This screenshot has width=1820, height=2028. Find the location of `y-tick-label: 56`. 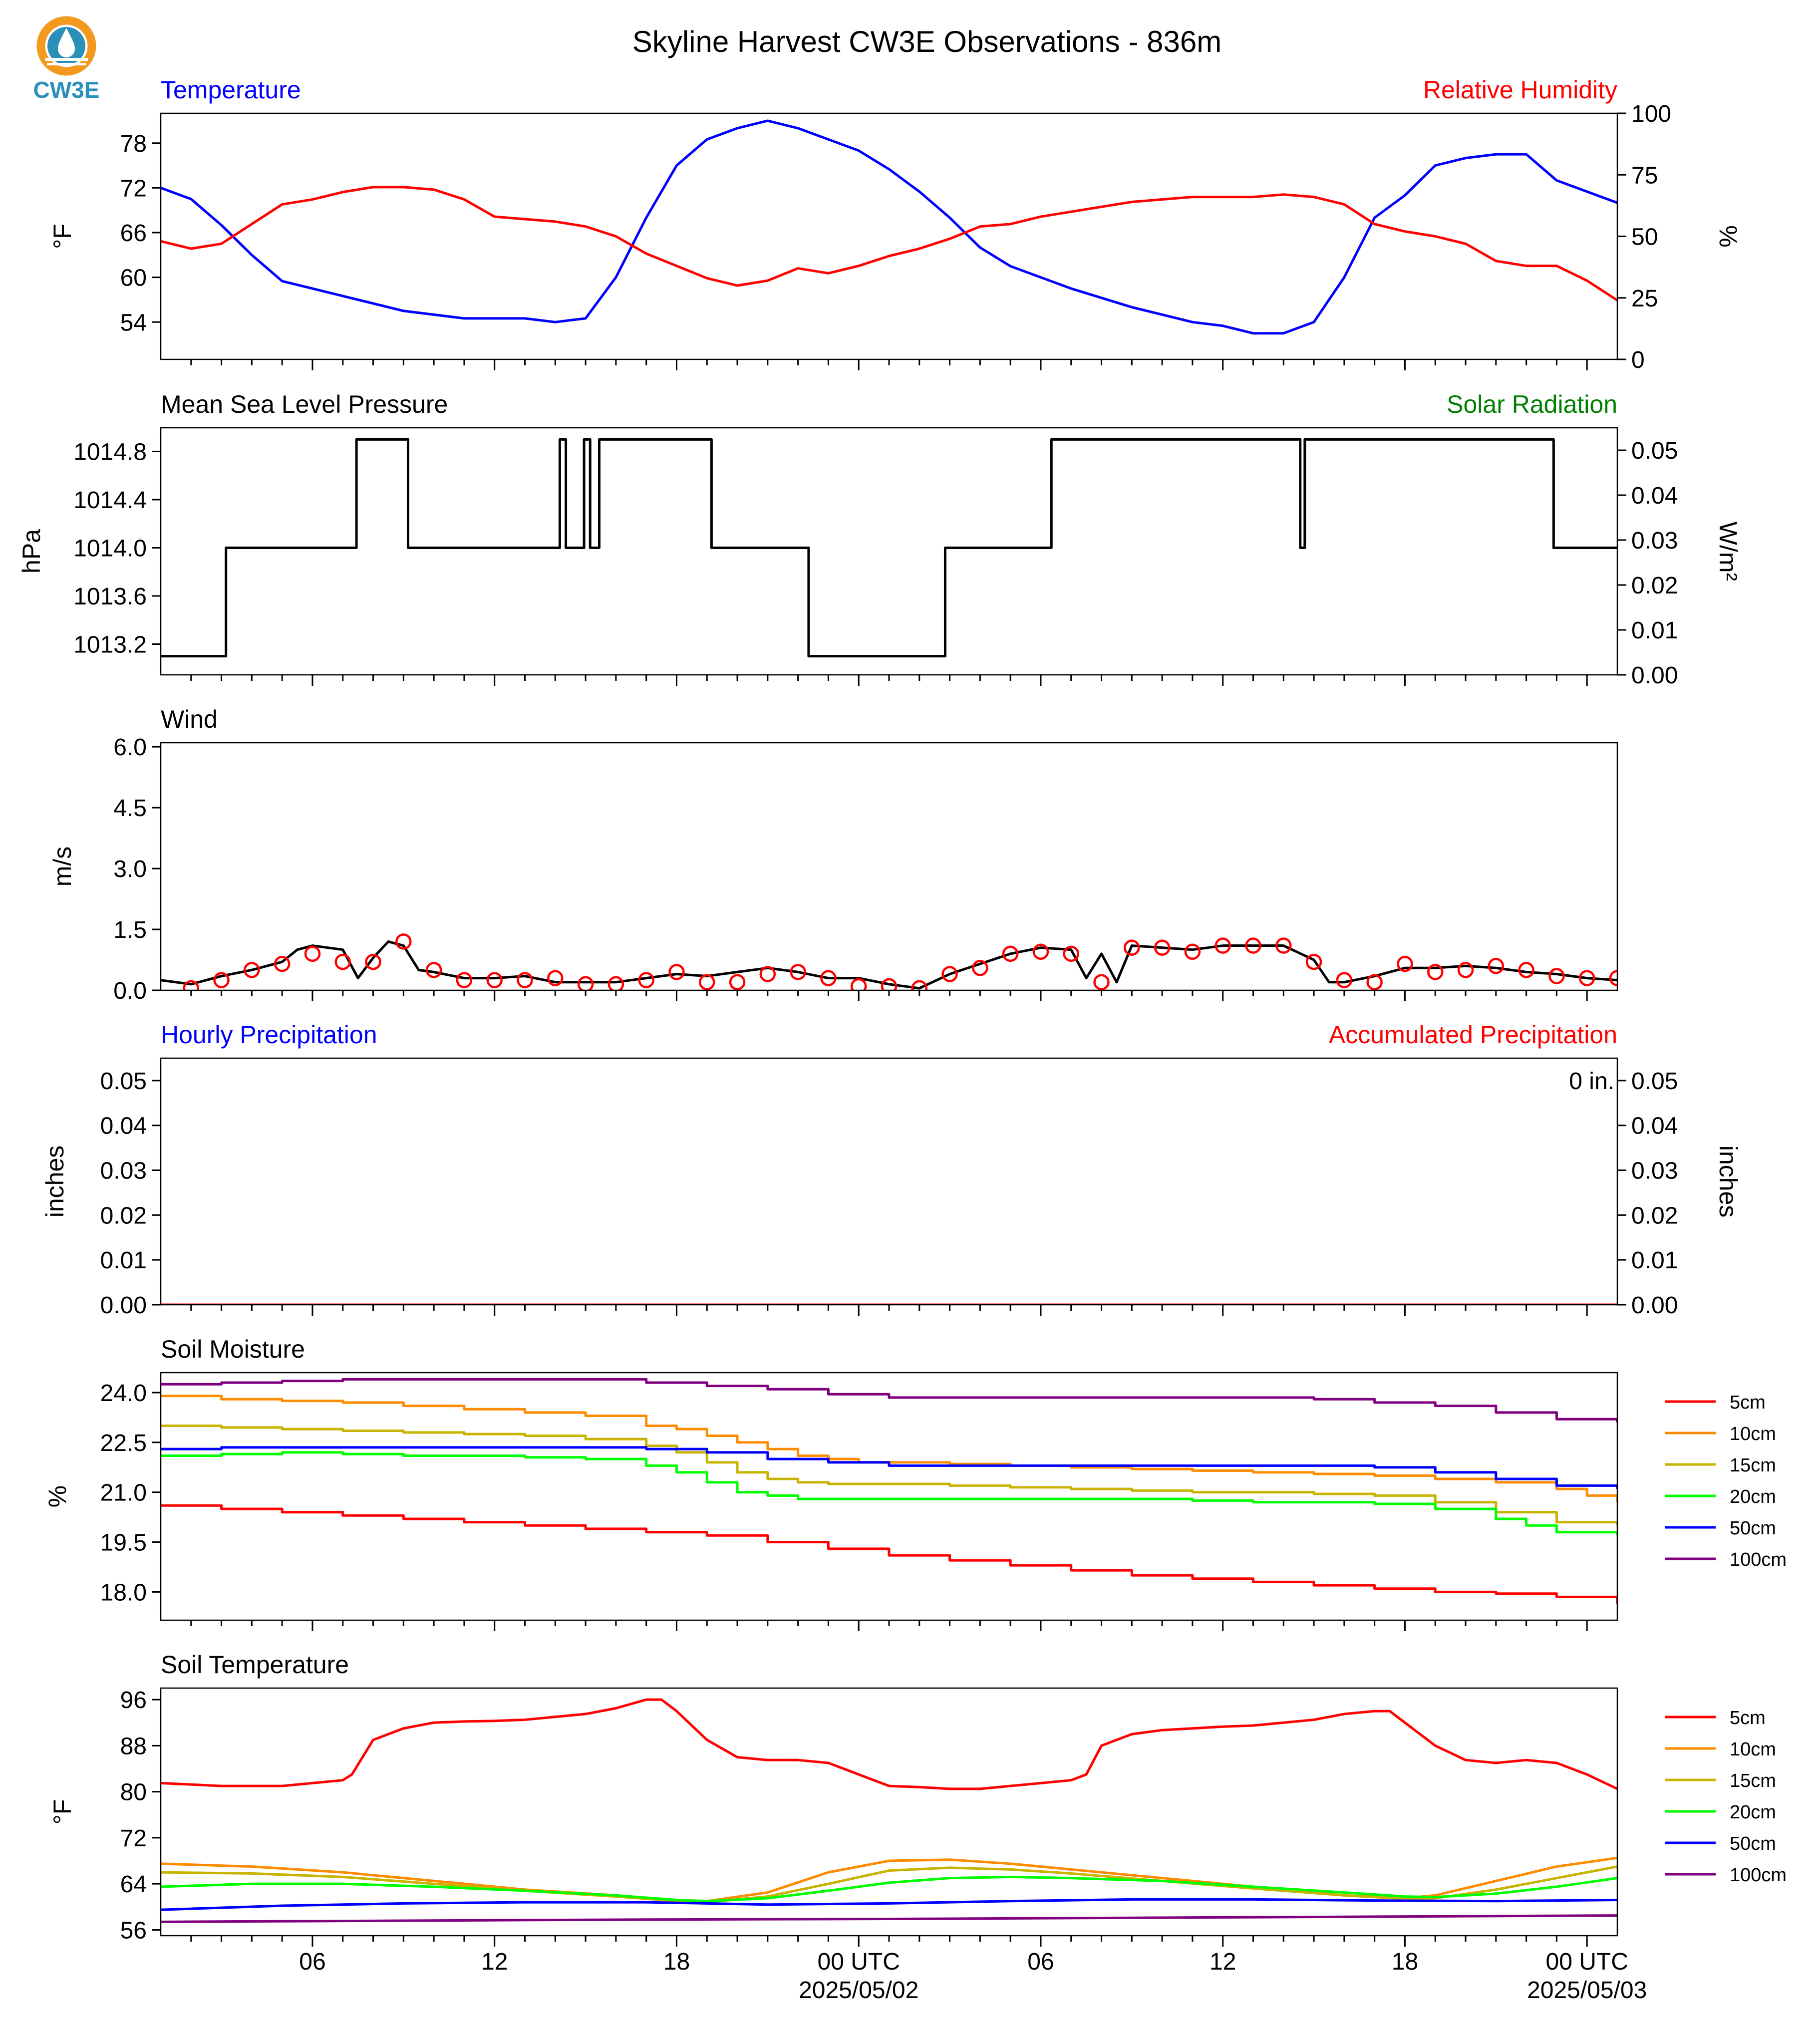

y-tick-label: 56 is located at coordinates (133, 1930).